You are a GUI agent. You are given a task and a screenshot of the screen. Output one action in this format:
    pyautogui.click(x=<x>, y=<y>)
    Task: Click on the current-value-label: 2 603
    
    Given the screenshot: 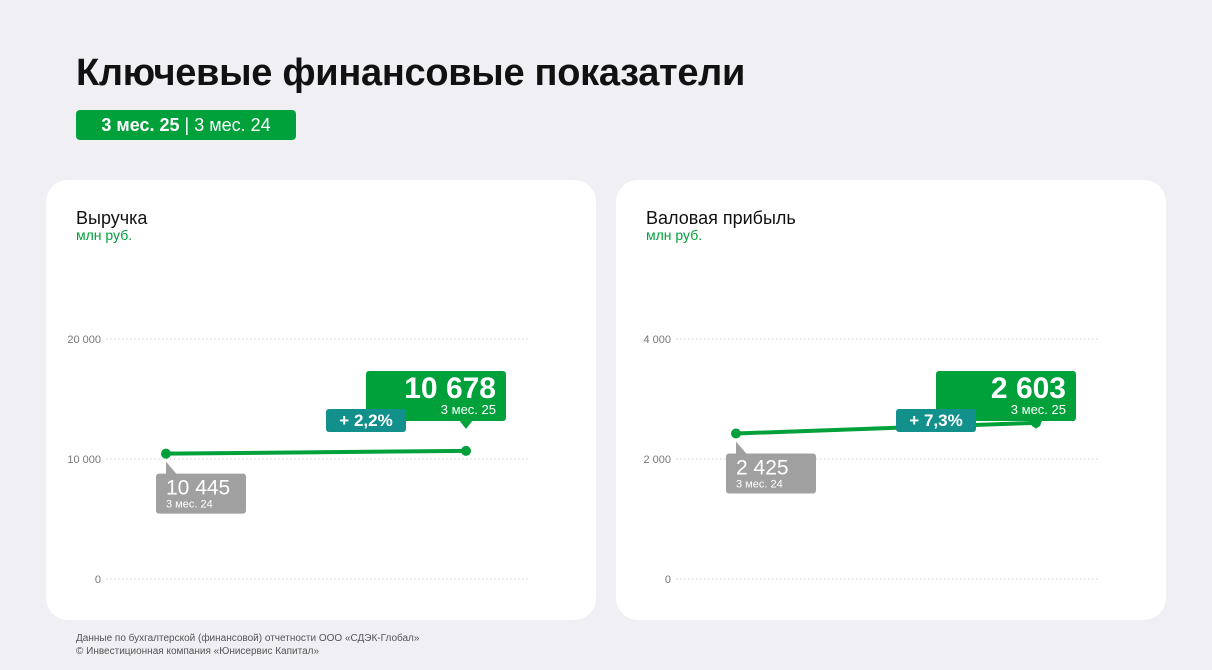 What is the action you would take?
    pyautogui.click(x=1028, y=388)
    